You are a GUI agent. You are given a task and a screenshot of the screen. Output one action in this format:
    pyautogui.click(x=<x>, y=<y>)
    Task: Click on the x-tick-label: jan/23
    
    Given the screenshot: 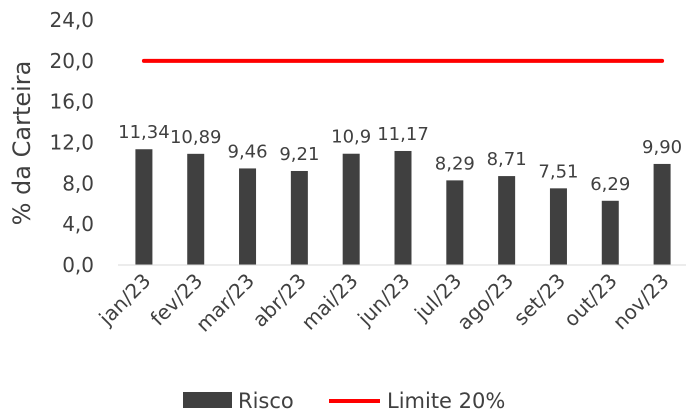 What is the action you would take?
    pyautogui.click(x=124, y=300)
    